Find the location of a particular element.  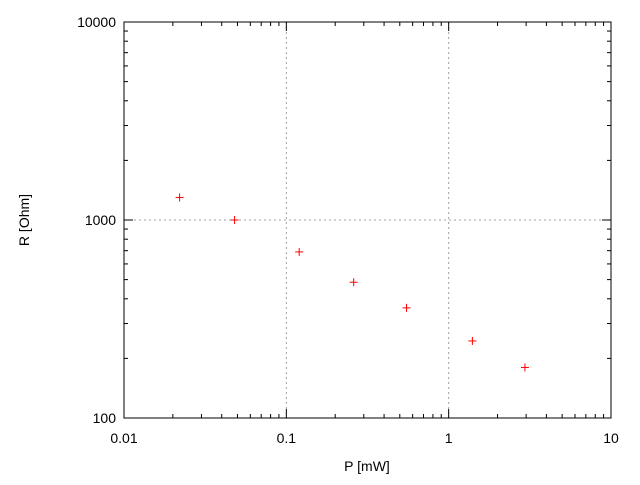

x-axis-label: P [mW] is located at coordinates (367, 466).